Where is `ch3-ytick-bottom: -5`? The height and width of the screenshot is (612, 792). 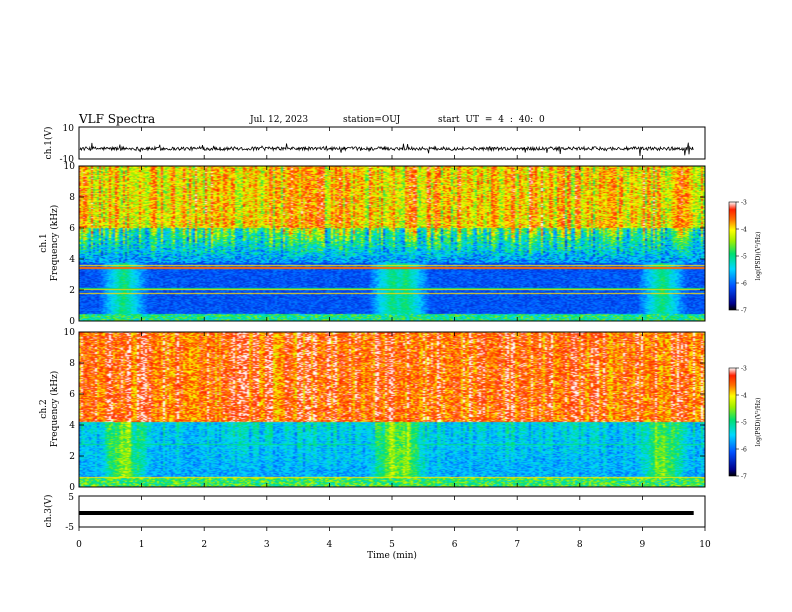
ch3-ytick-bottom: -5 is located at coordinates (69, 528).